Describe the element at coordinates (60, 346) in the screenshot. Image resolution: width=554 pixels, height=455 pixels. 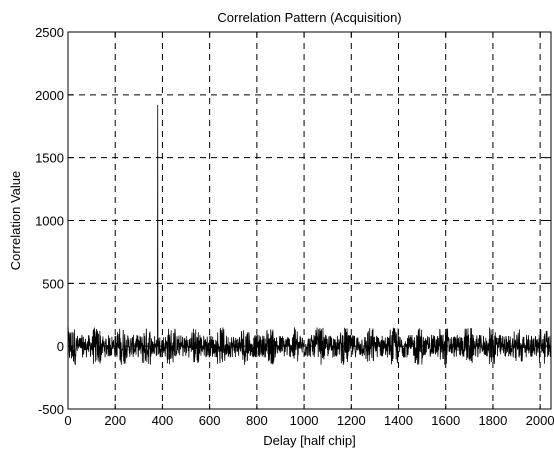
I see `y-tick-label: 0` at that location.